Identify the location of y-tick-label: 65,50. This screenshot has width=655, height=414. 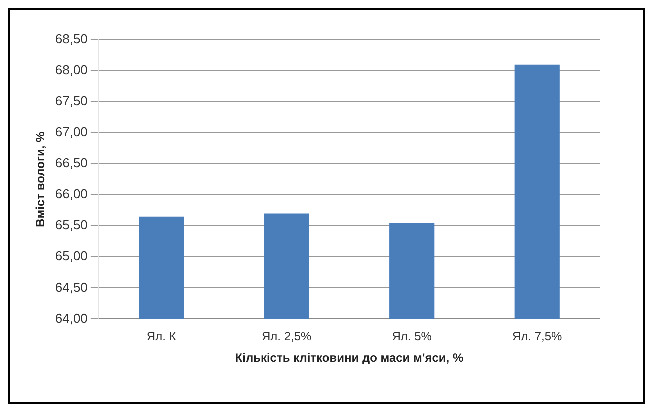
(71, 225).